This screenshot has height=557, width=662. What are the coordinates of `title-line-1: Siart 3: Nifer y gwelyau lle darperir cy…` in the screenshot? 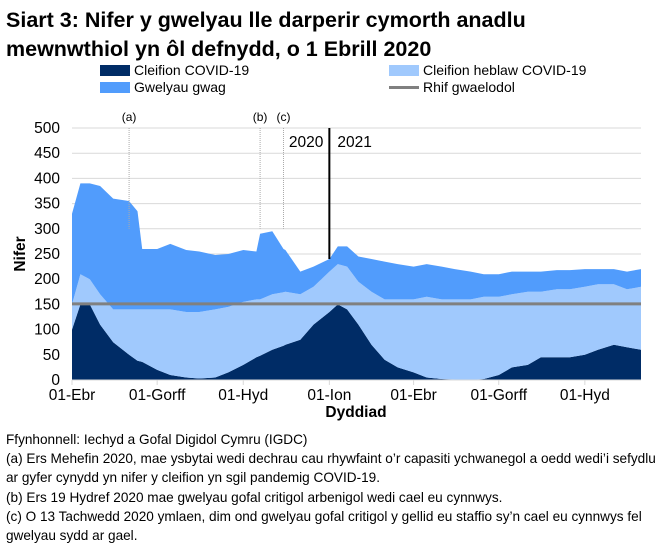 It's located at (266, 20).